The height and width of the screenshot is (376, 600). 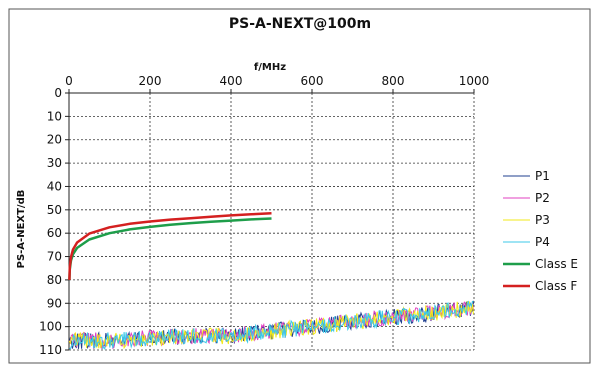 I want to click on y-tick-label: 110, so click(x=50, y=350).